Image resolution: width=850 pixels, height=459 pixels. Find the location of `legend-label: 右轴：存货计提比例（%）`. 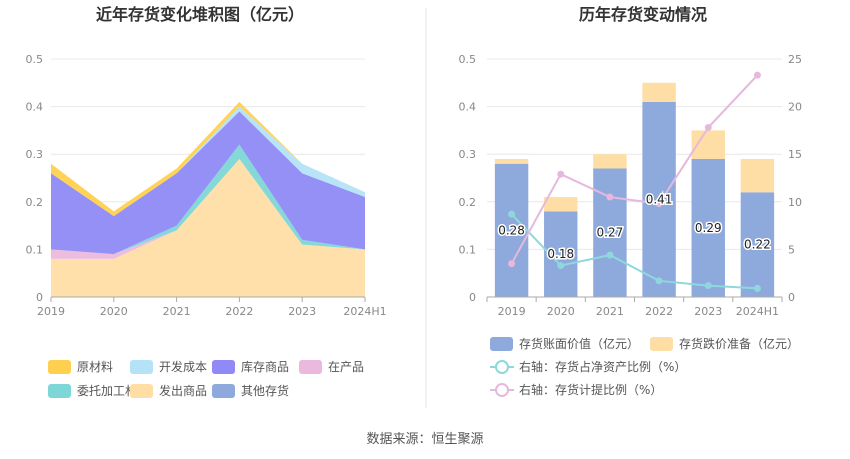

legend-label: 右轴：存货计提比例（%） is located at coordinates (590, 389).